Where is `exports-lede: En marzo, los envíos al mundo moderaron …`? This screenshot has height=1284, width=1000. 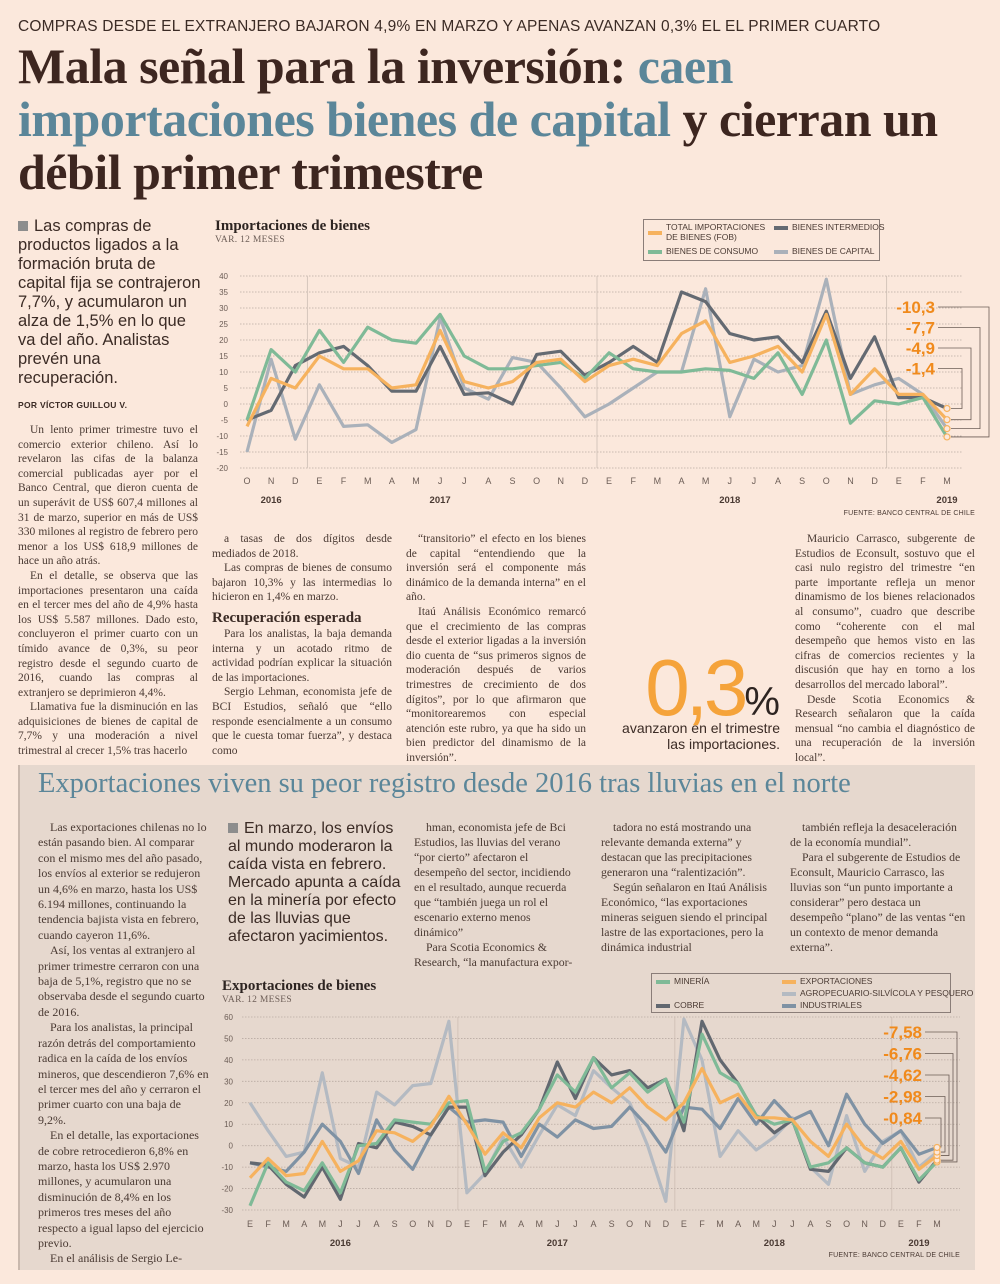
exports-lede: En marzo, los envíos al mundo moderaron … is located at coordinates (317, 883).